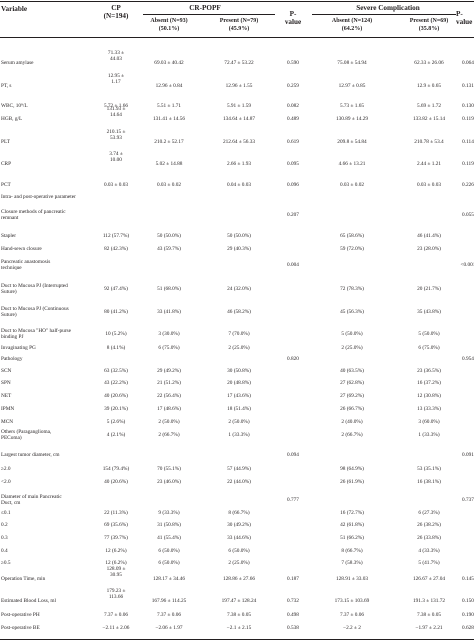 Image resolution: width=474 pixels, height=641 pixels. I want to click on cell-variable: Intra- and post-operative parameter, so click(38, 197).